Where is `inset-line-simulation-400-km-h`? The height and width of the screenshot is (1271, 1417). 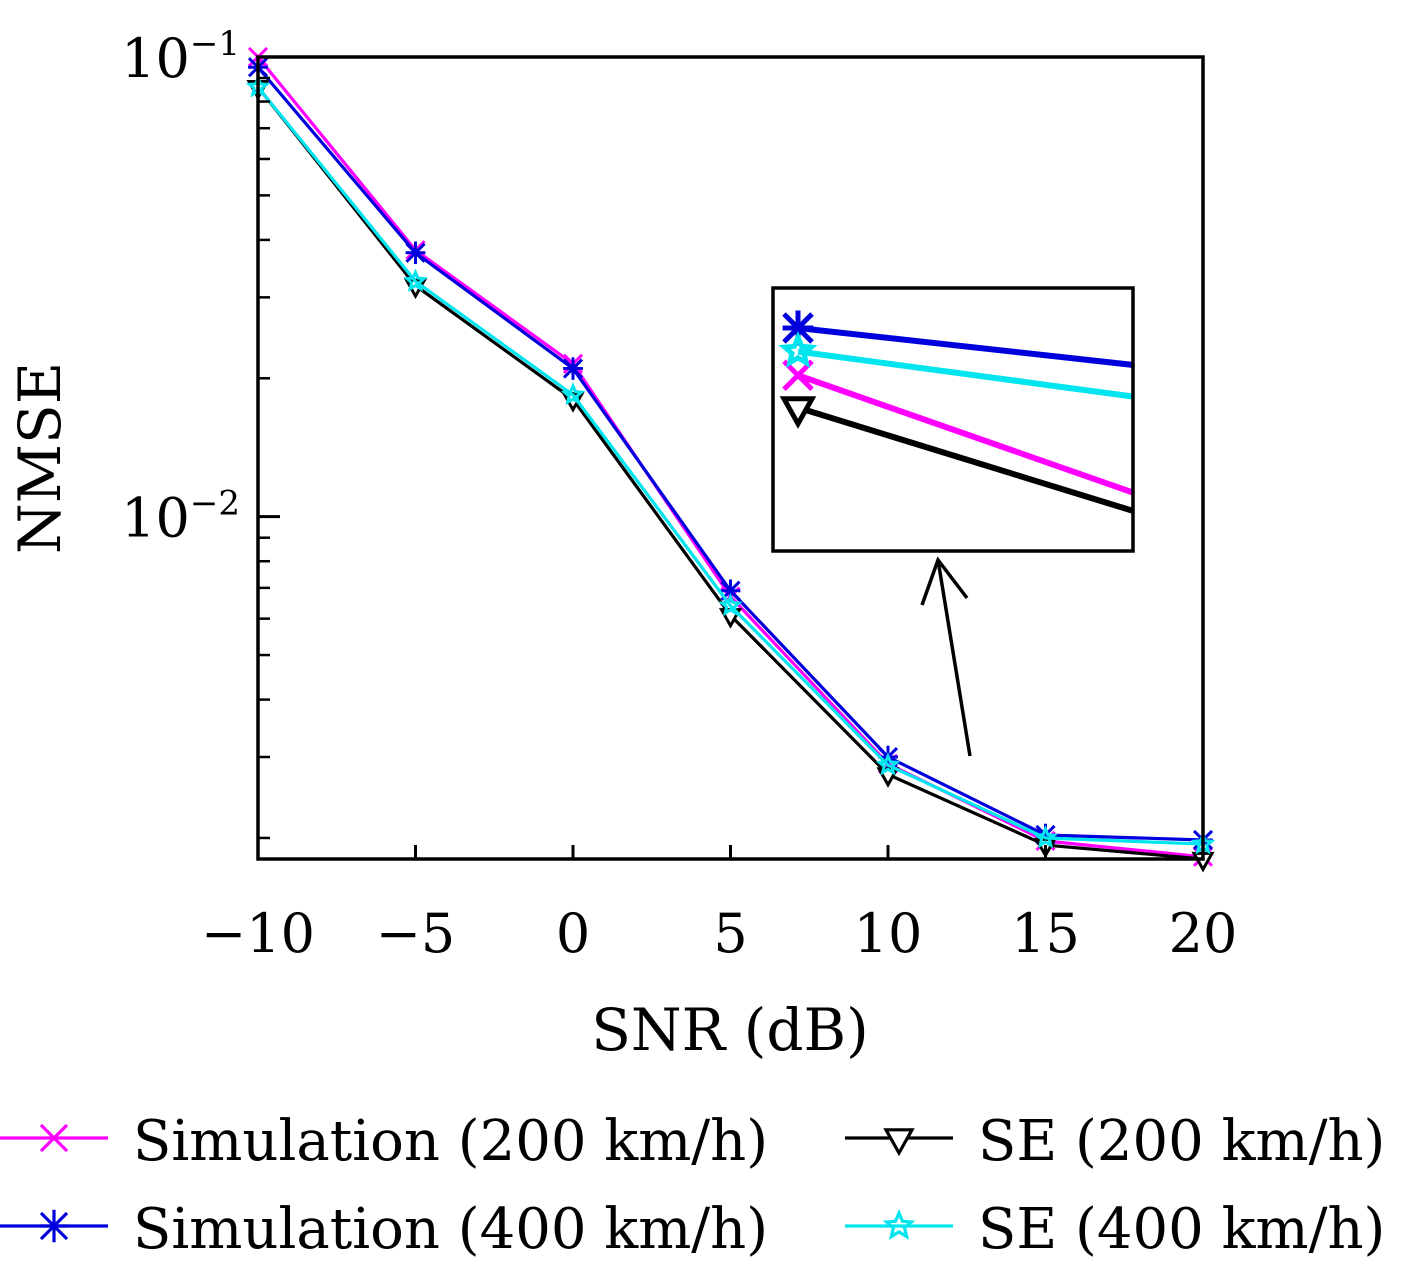 inset-line-simulation-400-km-h is located at coordinates (965, 346).